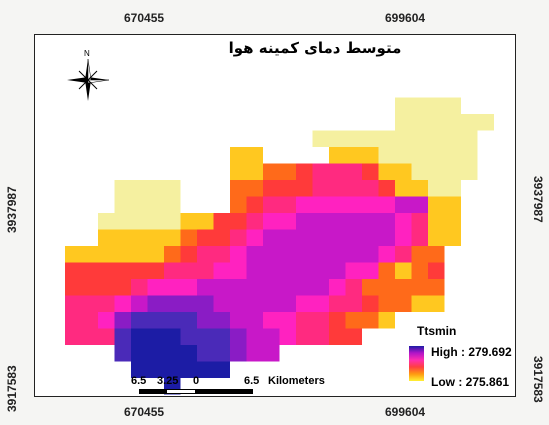 The width and height of the screenshot is (549, 425). I want to click on north-arrow: N, so click(88, 78).